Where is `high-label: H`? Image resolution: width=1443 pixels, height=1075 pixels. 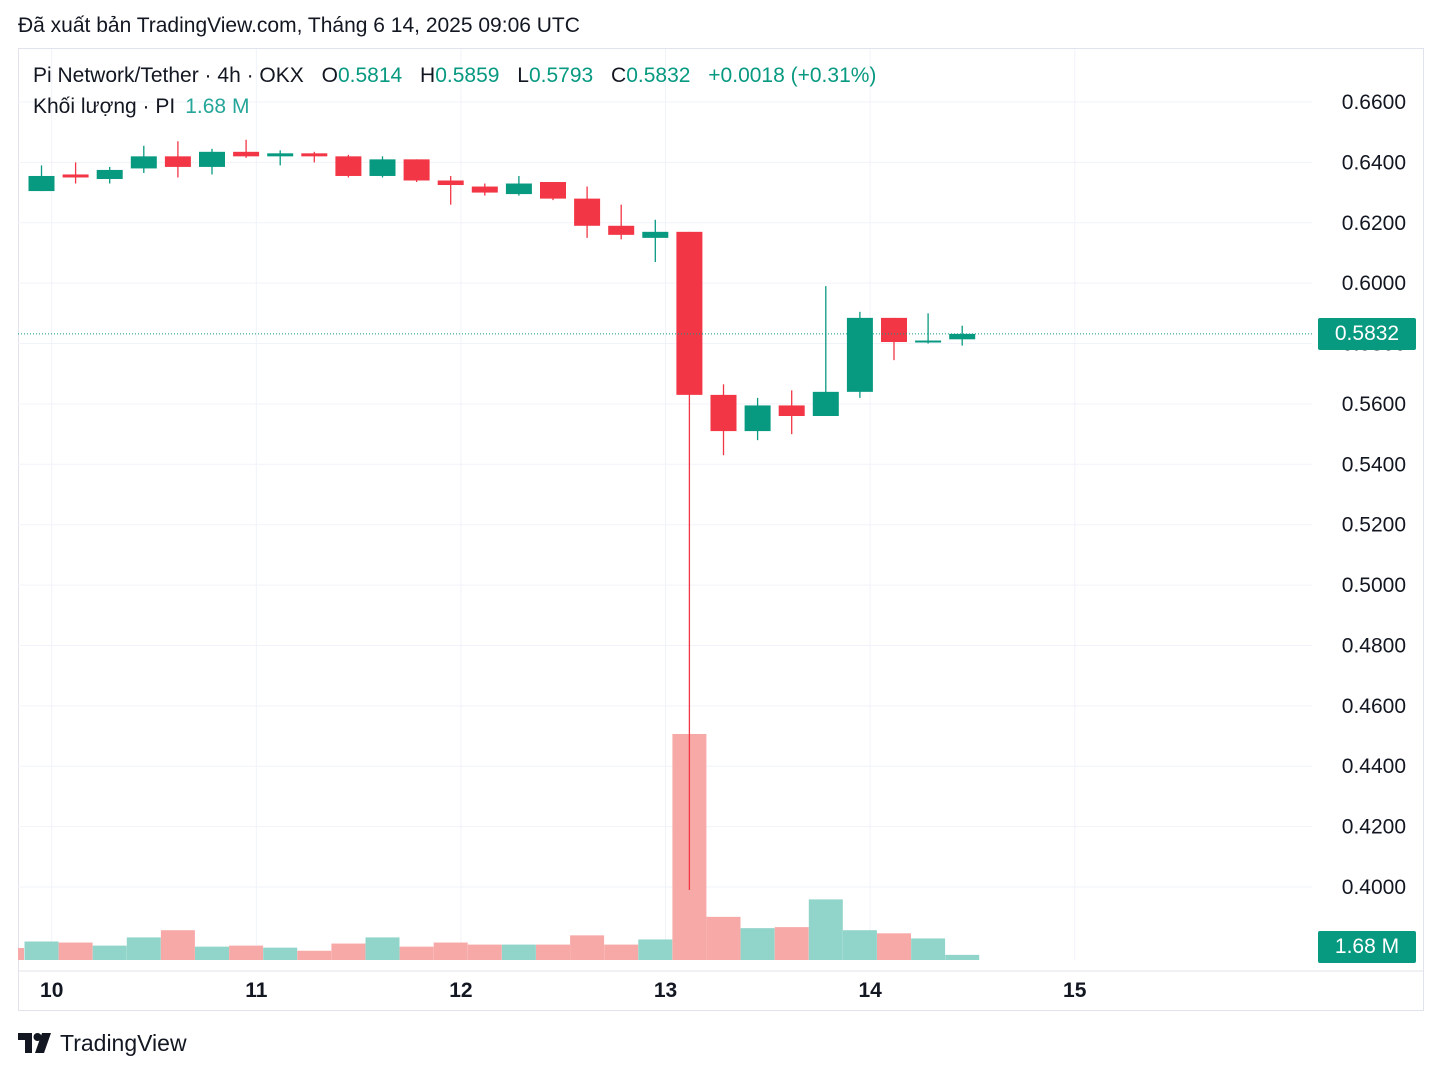 high-label: H is located at coordinates (428, 75).